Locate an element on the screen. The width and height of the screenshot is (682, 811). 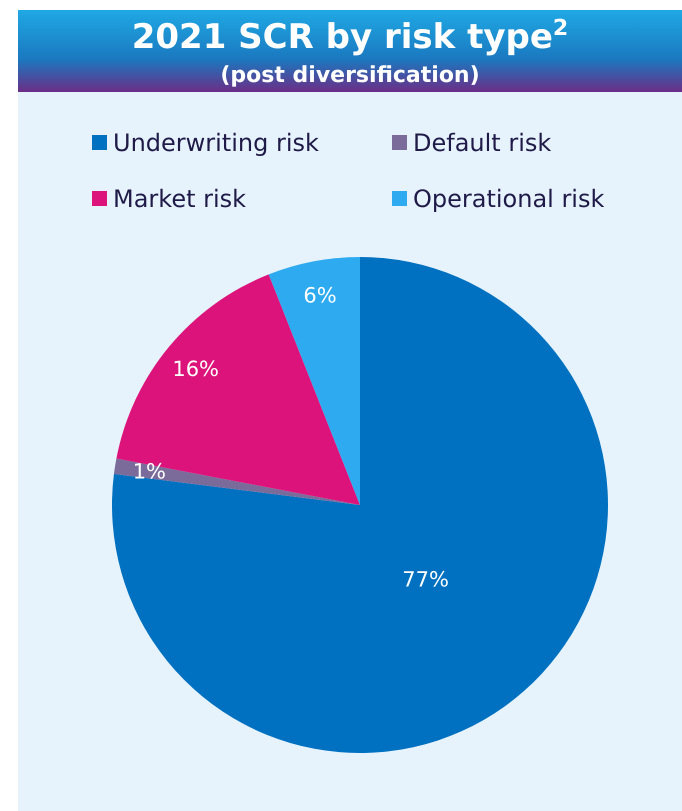
data-label: 6% is located at coordinates (320, 296).